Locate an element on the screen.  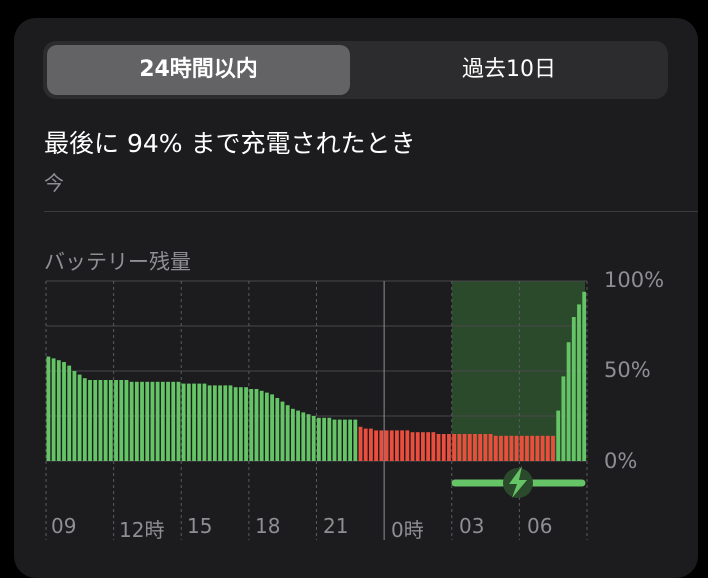
charging-bolt-icon is located at coordinates (518, 482).